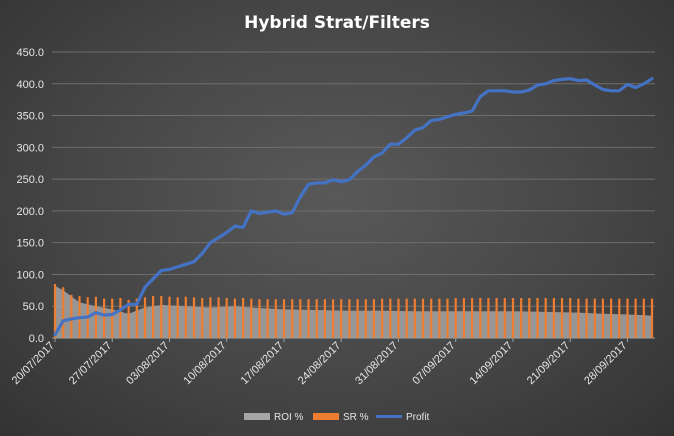 The width and height of the screenshot is (674, 436). Describe the element at coordinates (30, 244) in the screenshot. I see `y-tick-label: 150.0` at that location.